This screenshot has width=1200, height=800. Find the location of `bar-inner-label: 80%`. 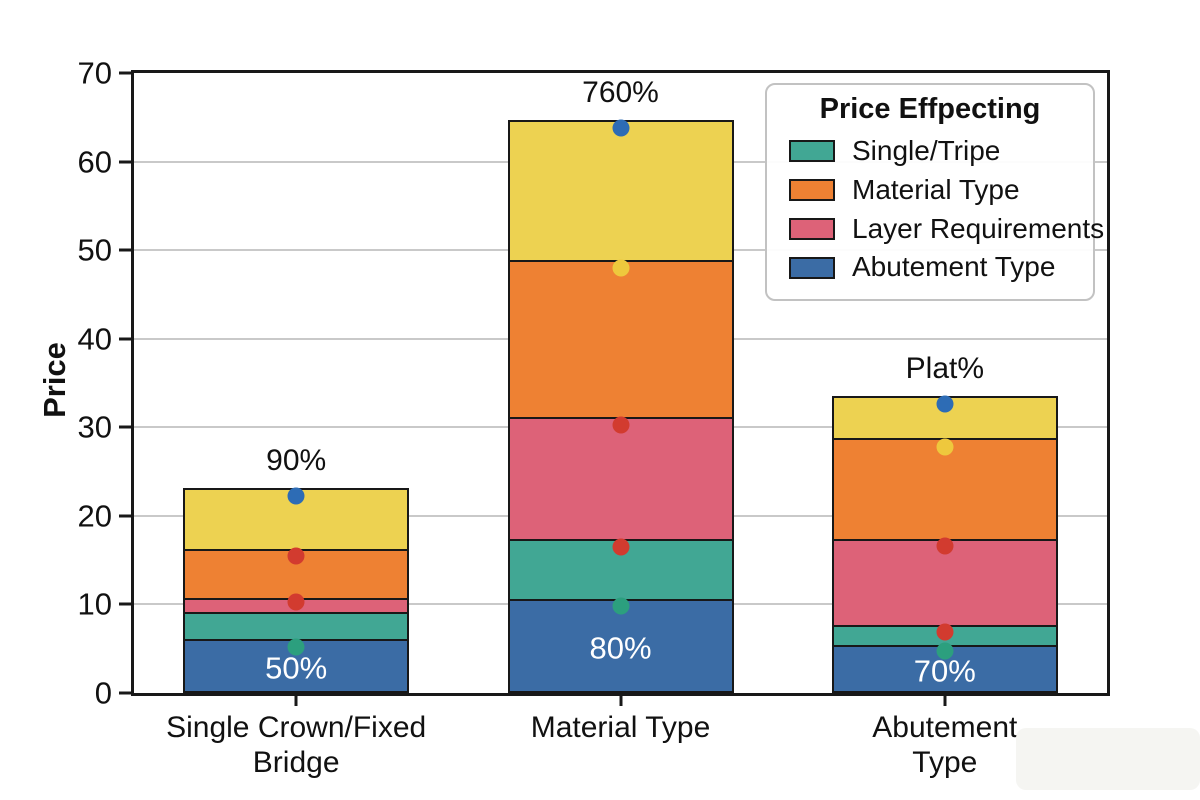

bar-inner-label: 80% is located at coordinates (620, 648).